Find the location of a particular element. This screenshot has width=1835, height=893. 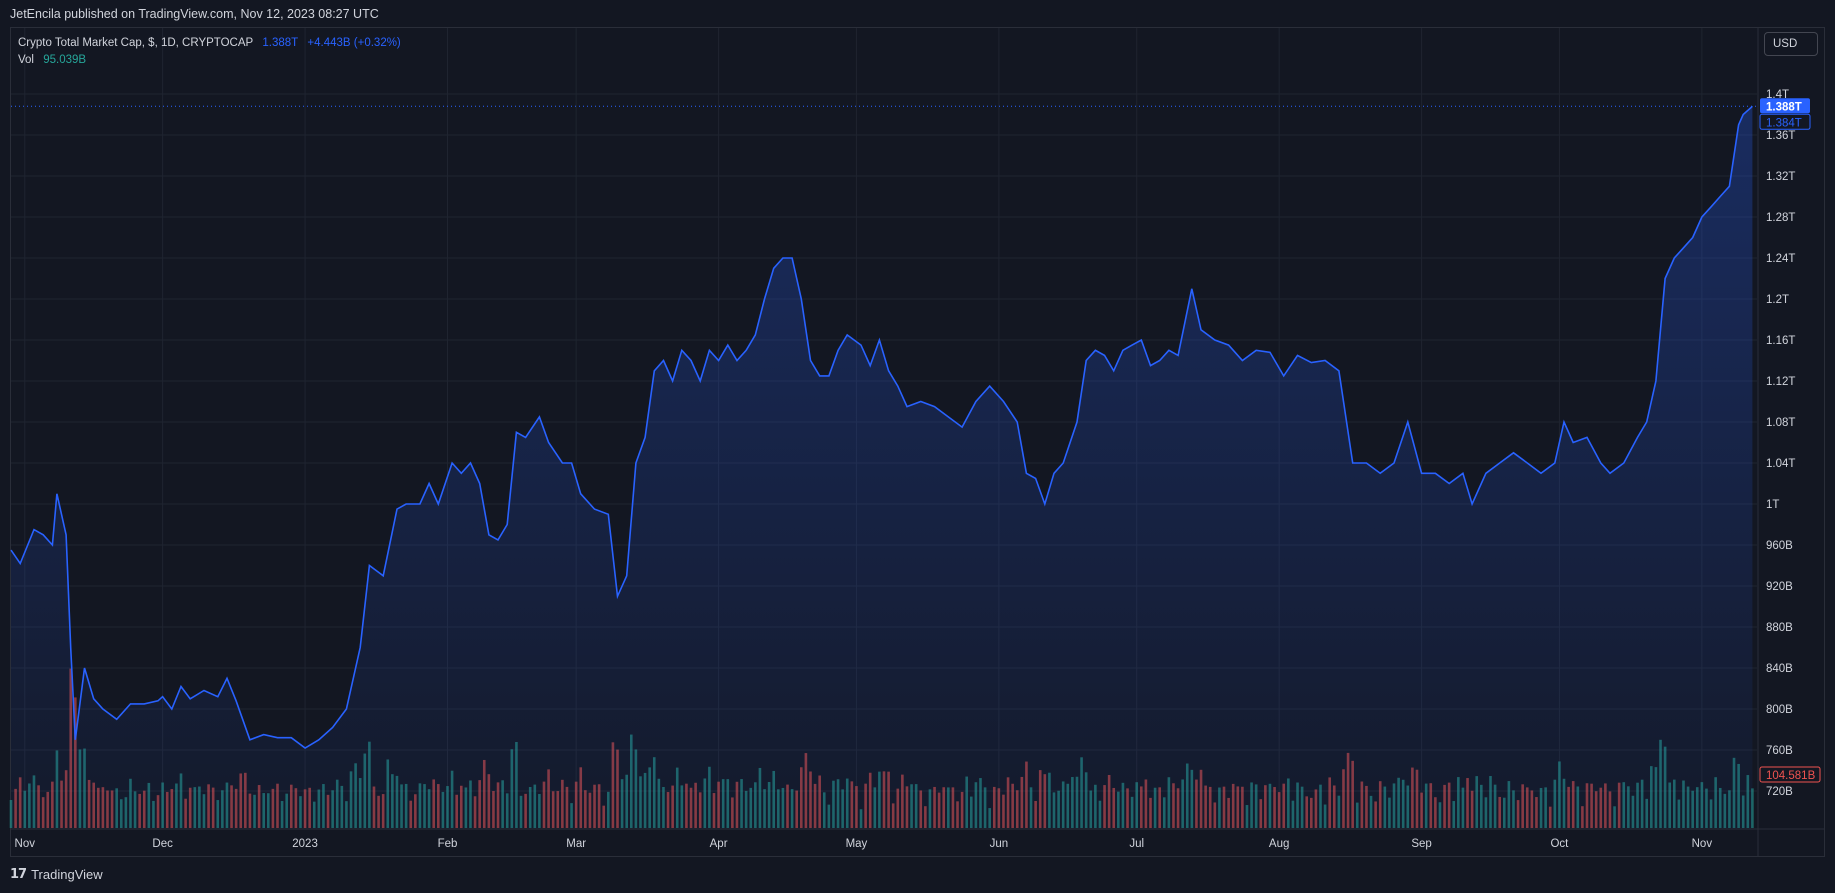

change-value: +4.443B (+0.32%) is located at coordinates (354, 43).